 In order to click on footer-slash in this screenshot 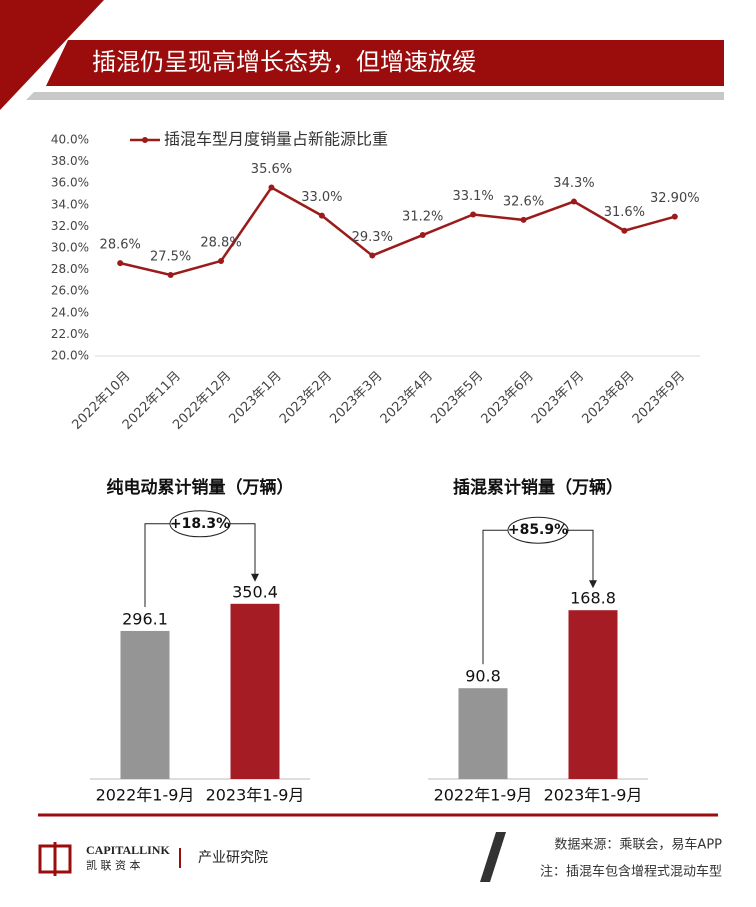, I will do `click(493, 857)`.